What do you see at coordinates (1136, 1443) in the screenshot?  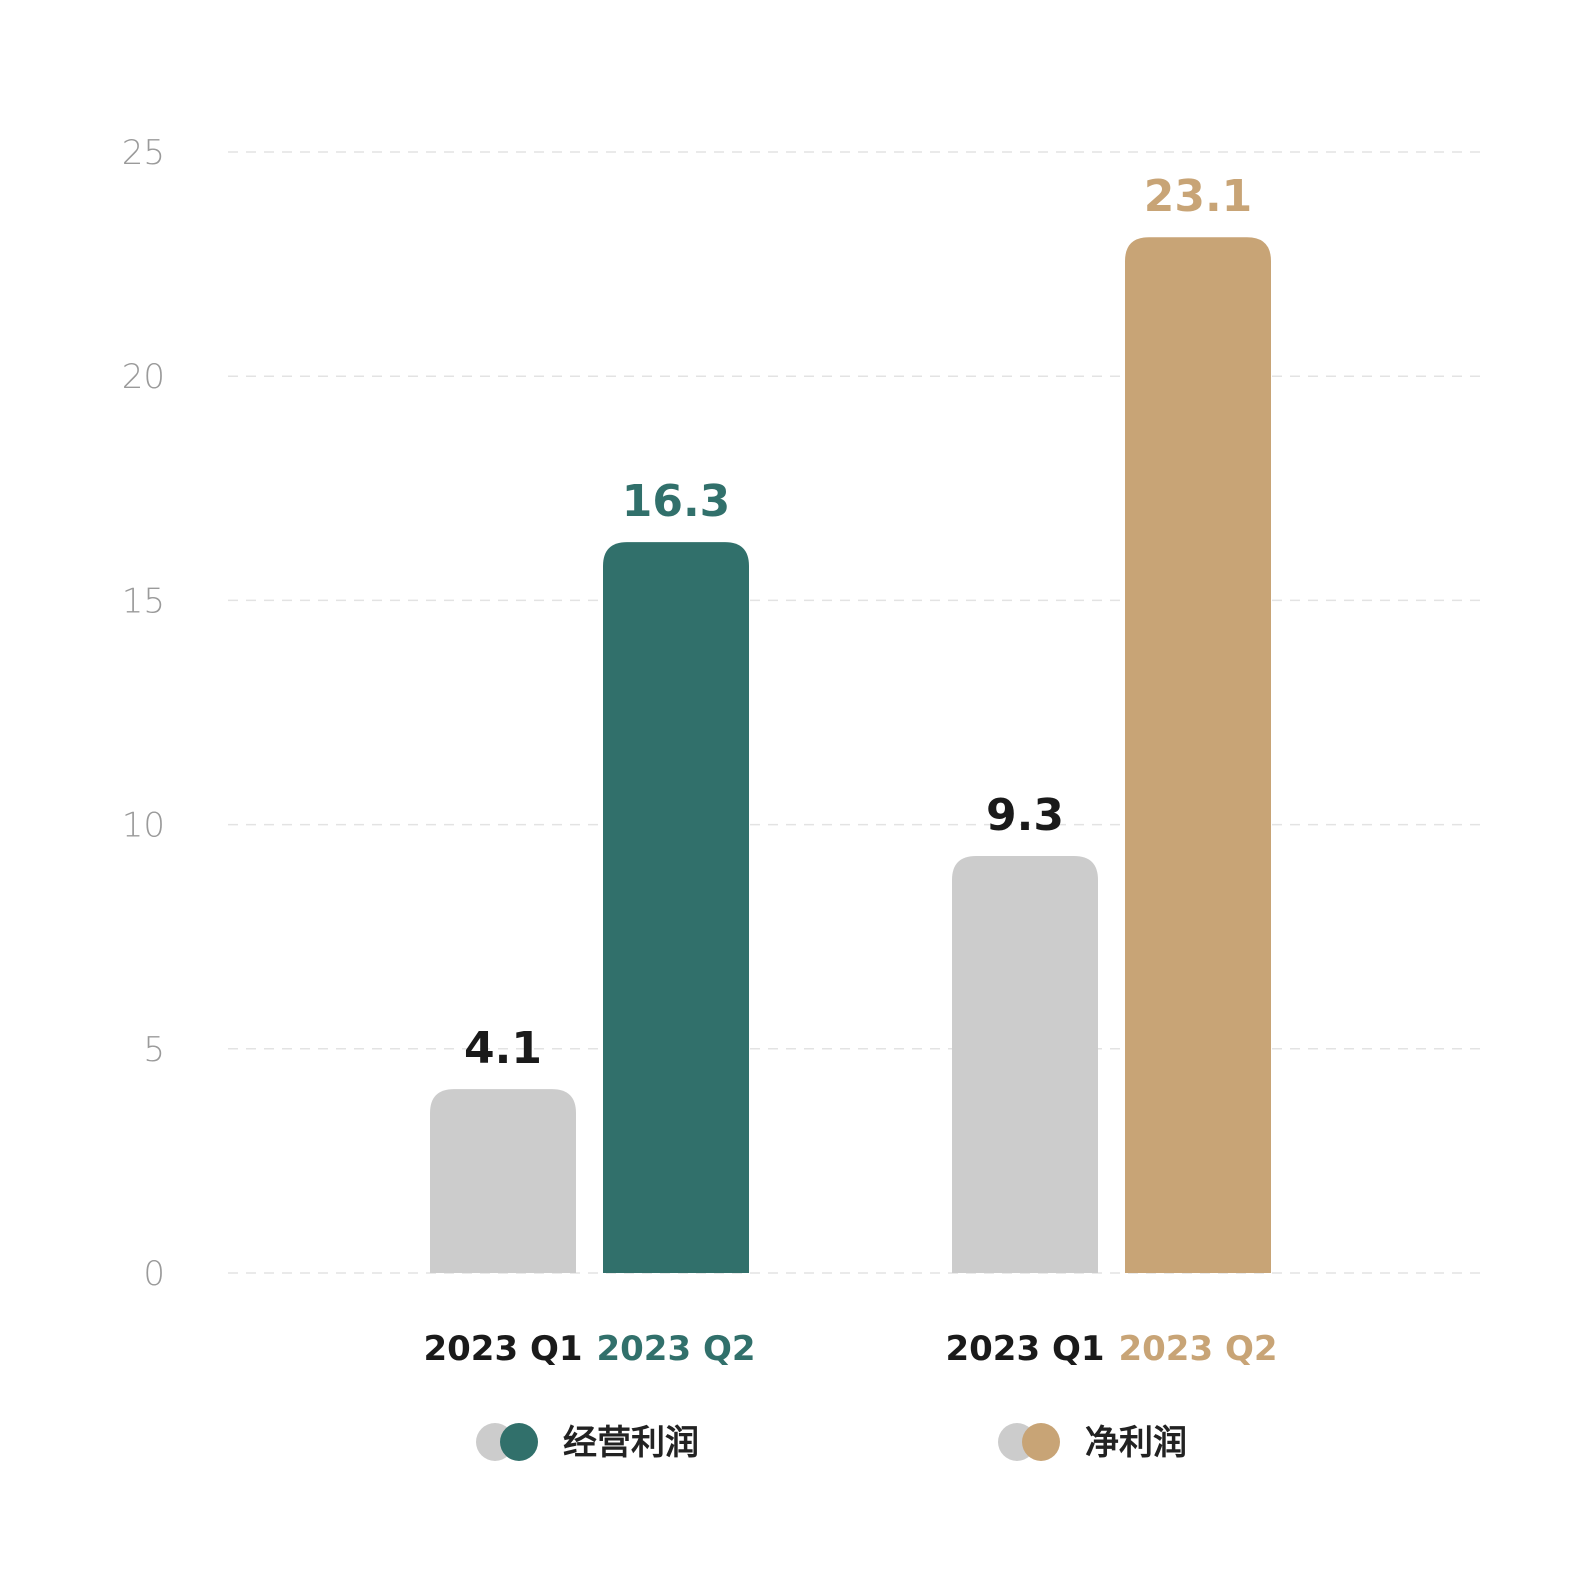 I see `legend-label: 净利润` at bounding box center [1136, 1443].